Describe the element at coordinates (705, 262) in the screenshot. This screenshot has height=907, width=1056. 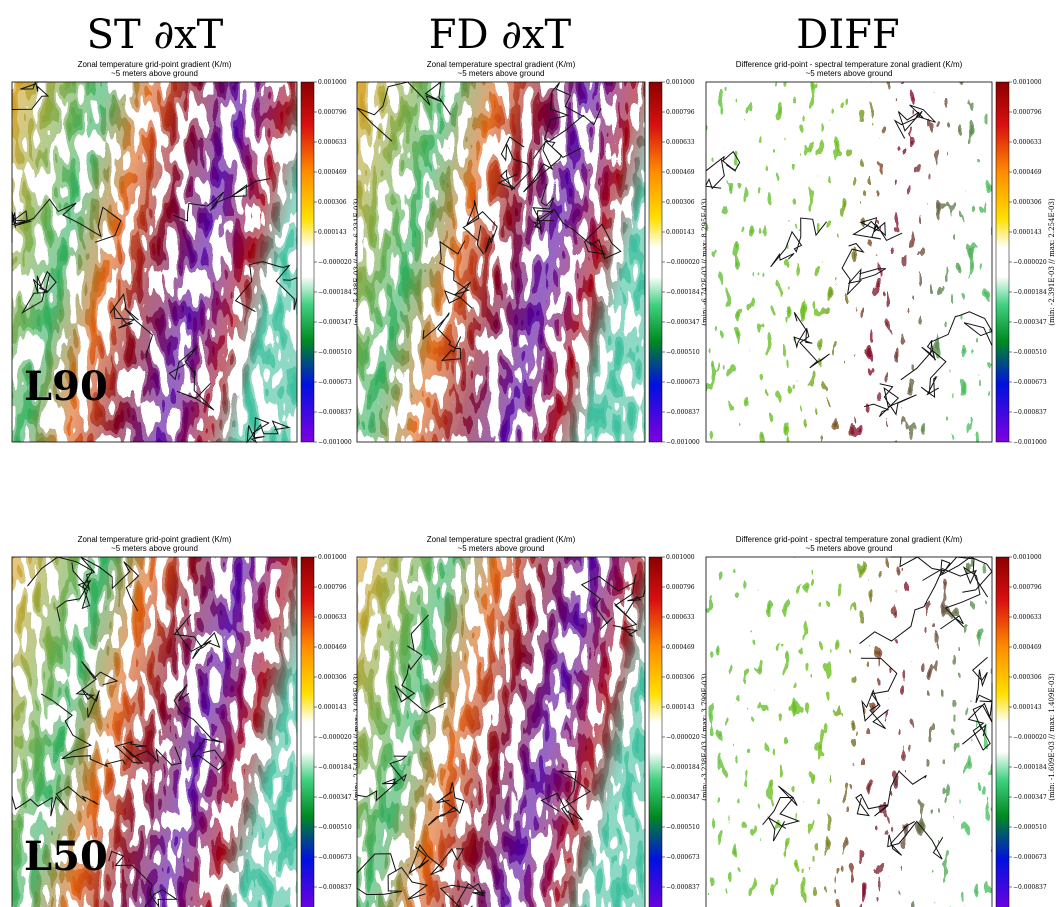
I see `range-label: (min: -6.742E-03 // max: 8.295E-03)` at that location.